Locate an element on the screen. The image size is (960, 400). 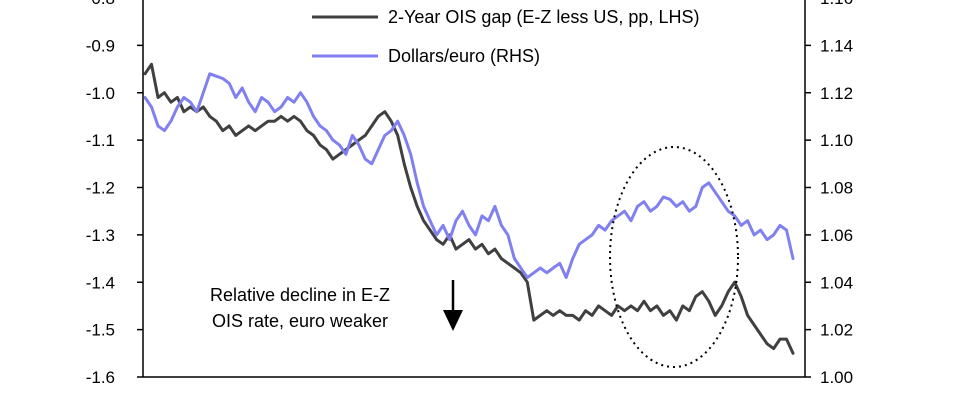
right-tick-label: 1.02 is located at coordinates (836, 330).